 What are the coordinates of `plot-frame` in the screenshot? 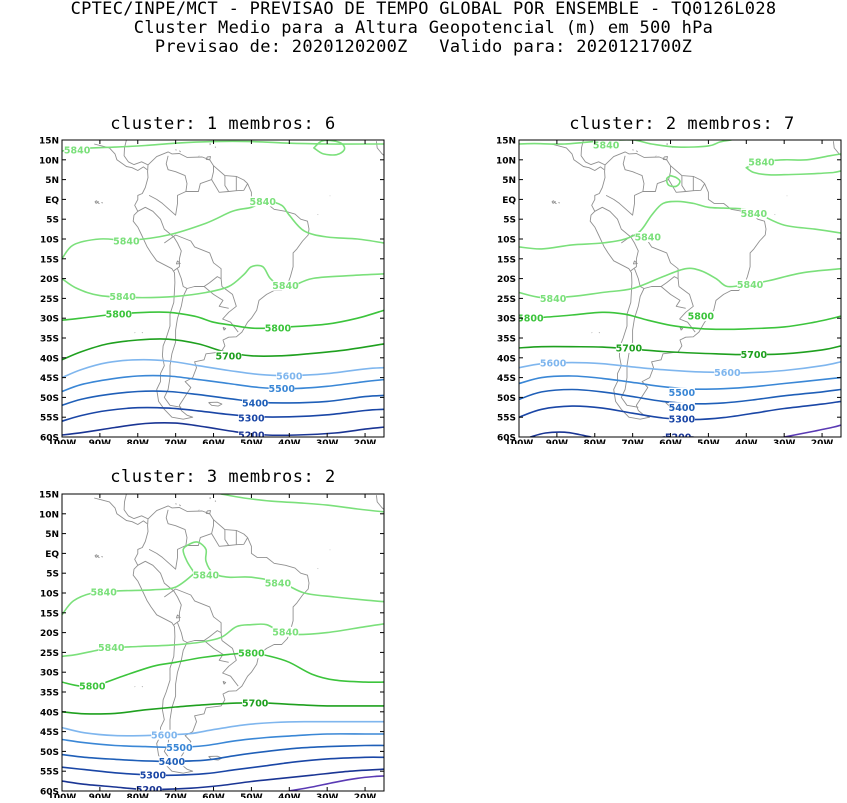 It's located at (223, 642).